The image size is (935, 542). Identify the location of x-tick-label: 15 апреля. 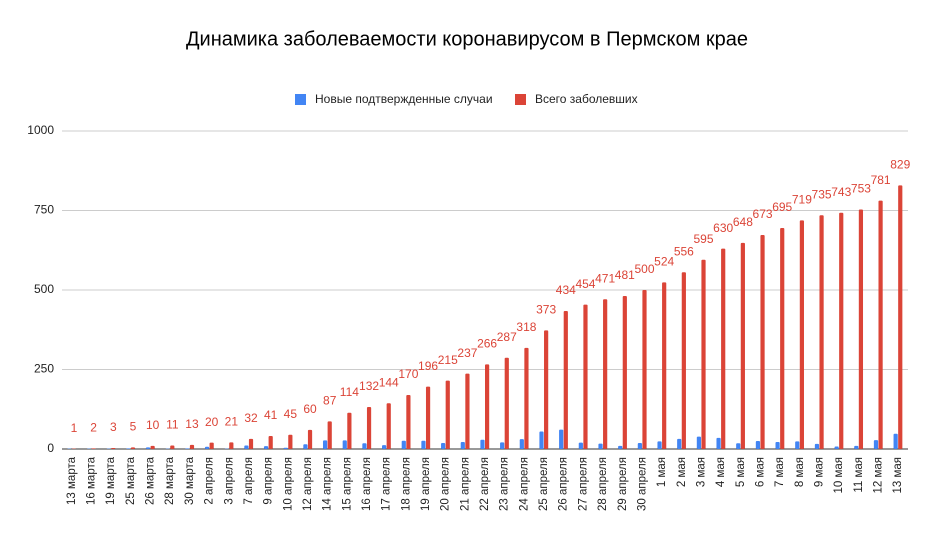
(347, 484).